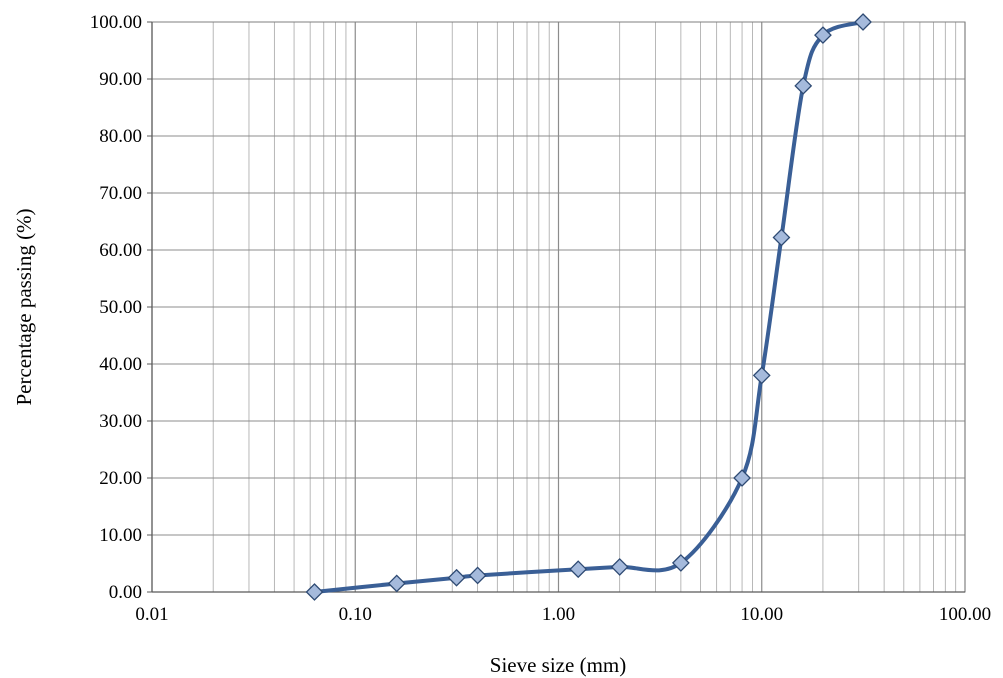 Image resolution: width=1003 pixels, height=678 pixels. I want to click on y-tick-label: 30.00, so click(120, 421).